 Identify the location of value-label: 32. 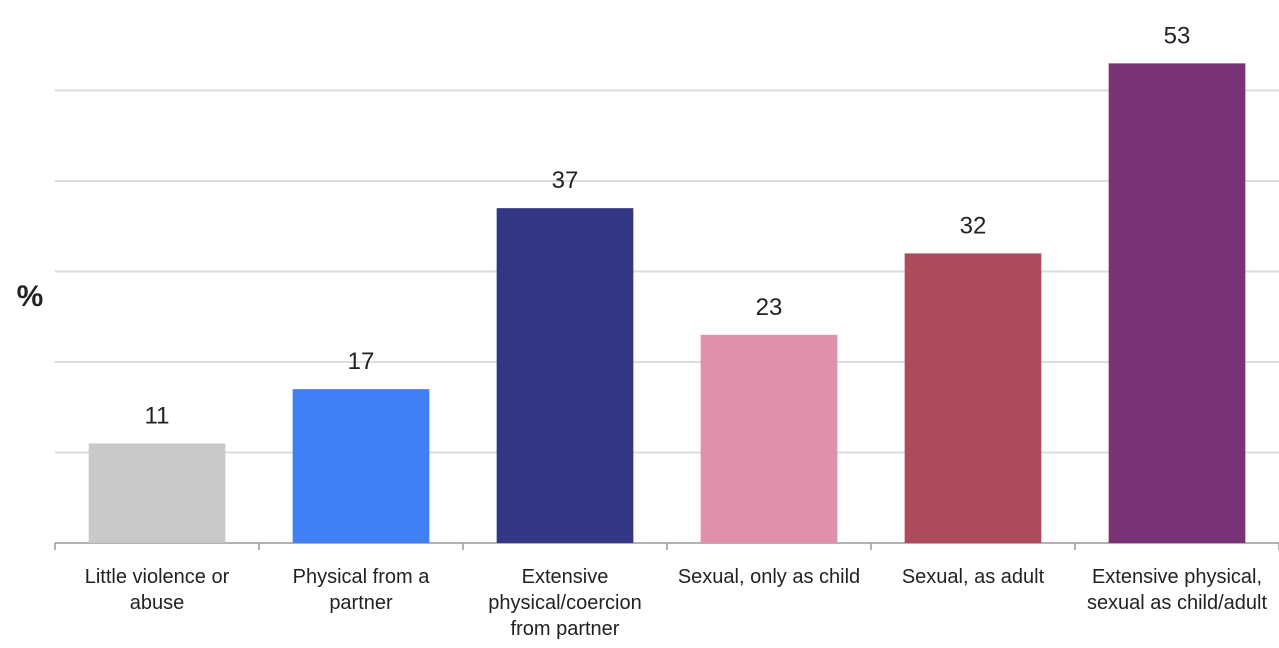
(973, 225).